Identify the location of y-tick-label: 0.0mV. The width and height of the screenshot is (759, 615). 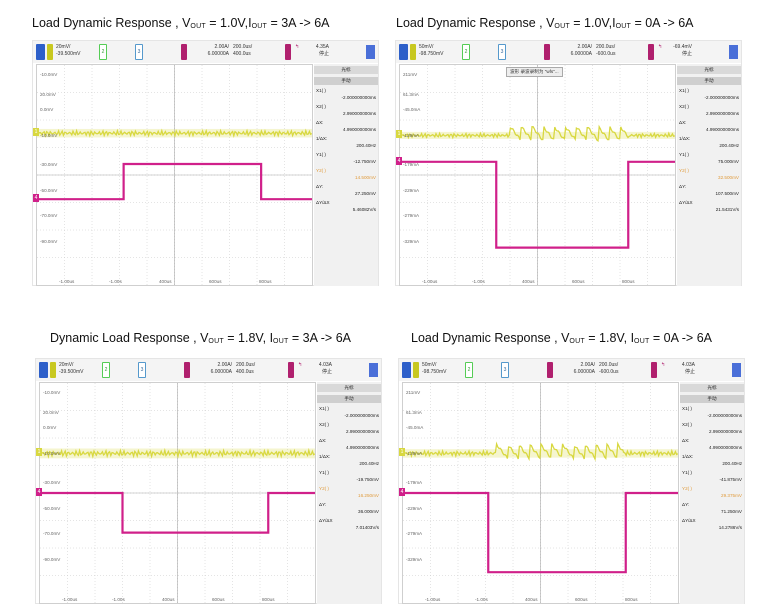
(47, 109).